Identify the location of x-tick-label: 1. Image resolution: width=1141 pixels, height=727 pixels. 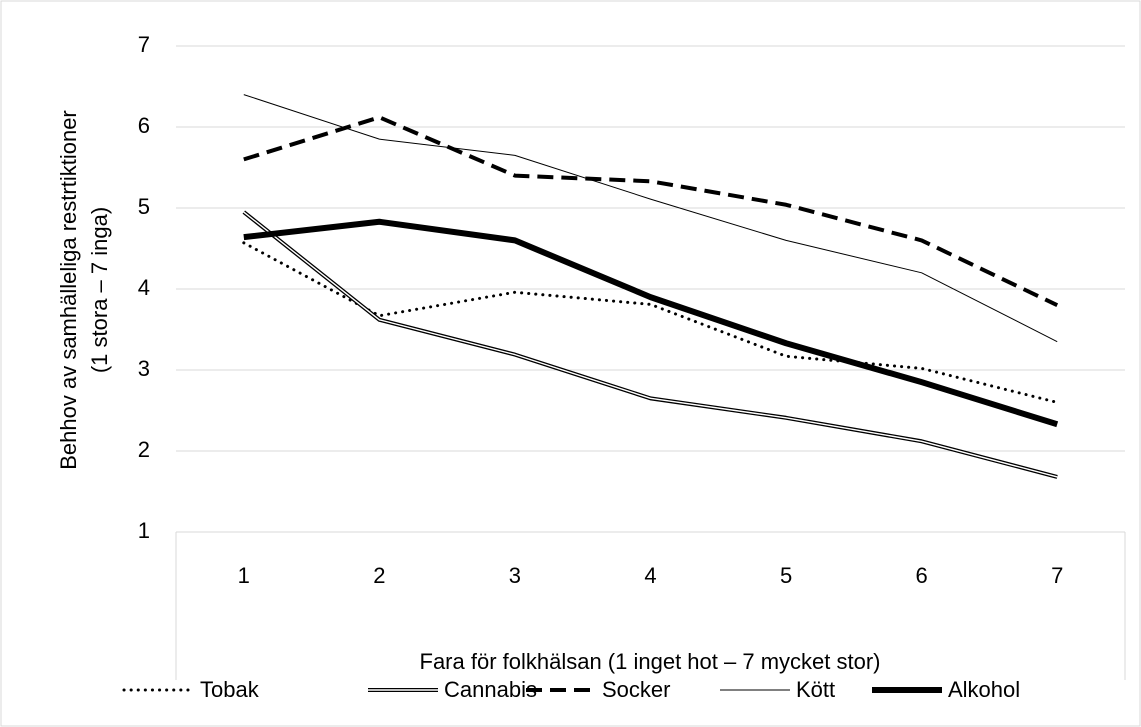
(244, 575).